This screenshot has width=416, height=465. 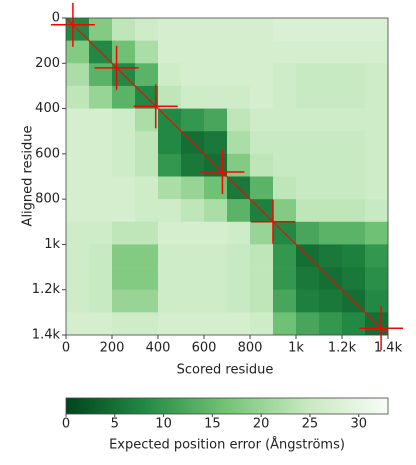 What do you see at coordinates (46, 335) in the screenshot?
I see `y-tick-label: 1.4k` at bounding box center [46, 335].